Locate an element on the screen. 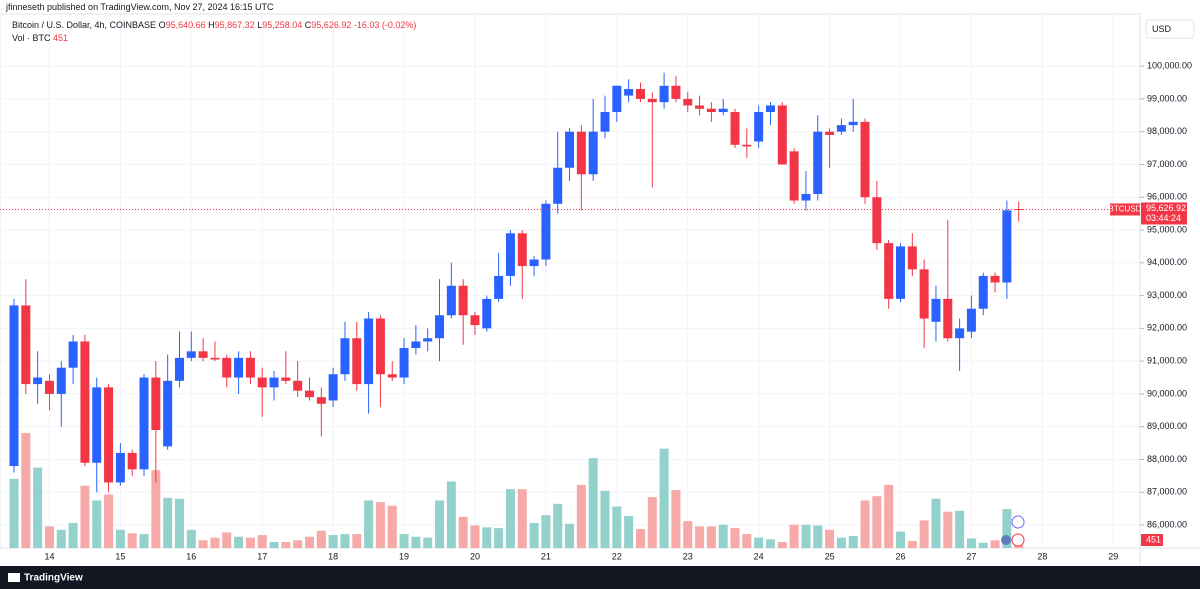  y-tick-label: 86,000.00 is located at coordinates (1167, 524).